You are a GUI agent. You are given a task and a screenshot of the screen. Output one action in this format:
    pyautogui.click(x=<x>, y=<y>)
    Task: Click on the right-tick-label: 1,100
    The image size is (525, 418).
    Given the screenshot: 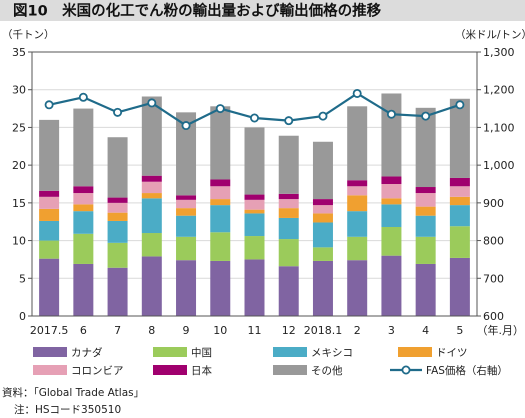 What is the action you would take?
    pyautogui.click(x=499, y=127)
    